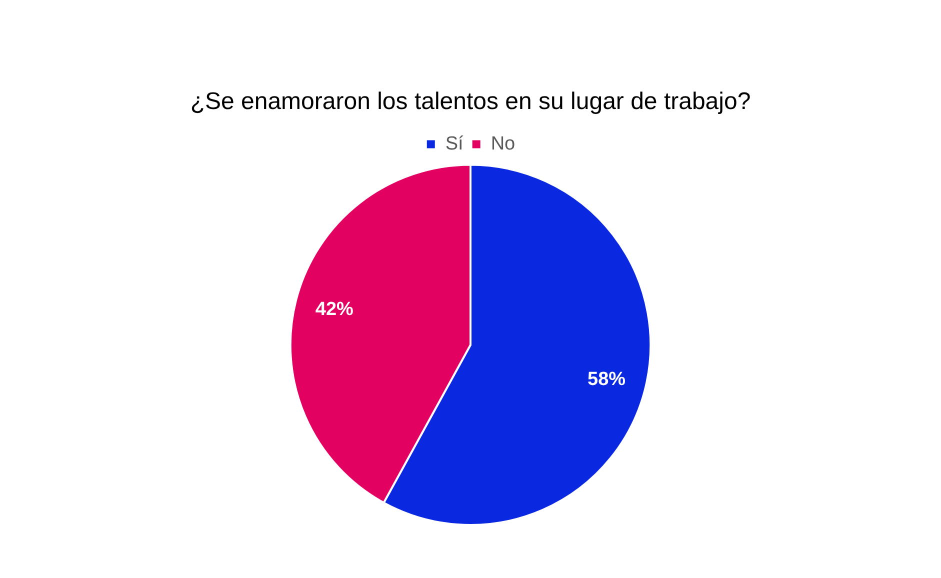 This screenshot has width=941, height=578. Describe the element at coordinates (334, 309) in the screenshot. I see `data-label: 42%` at that location.